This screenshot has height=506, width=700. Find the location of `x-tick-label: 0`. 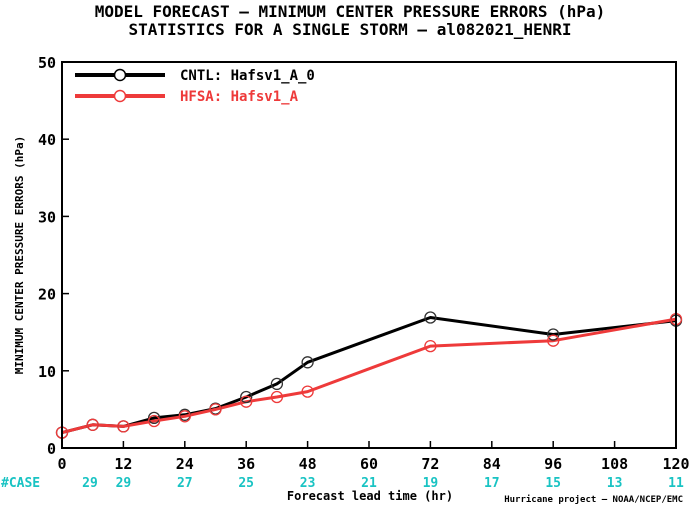

x-tick-label: 0 is located at coordinates (61, 464).